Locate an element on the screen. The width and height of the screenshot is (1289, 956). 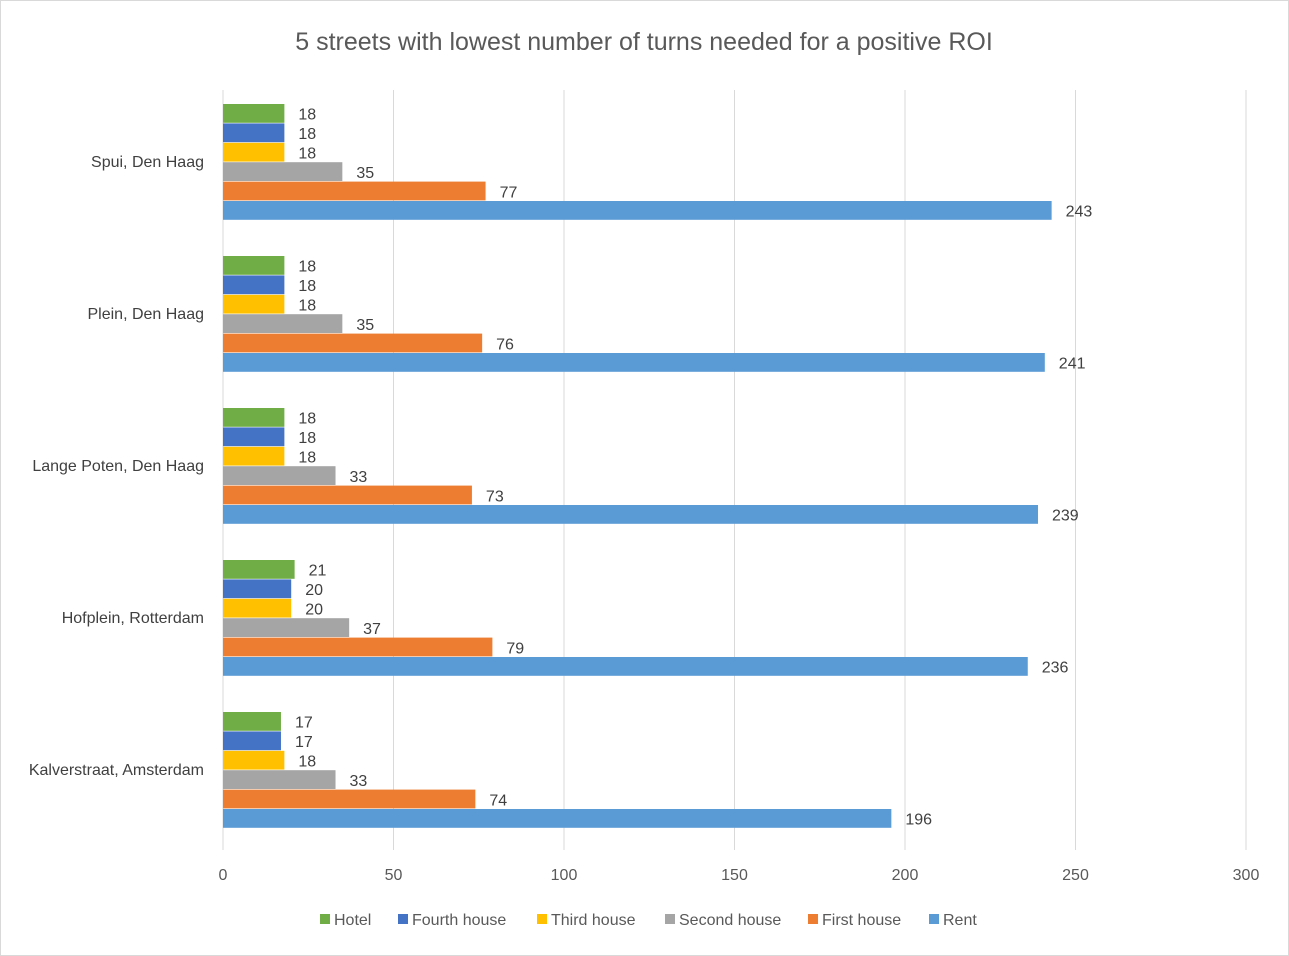
data-label: 243 is located at coordinates (1079, 212).